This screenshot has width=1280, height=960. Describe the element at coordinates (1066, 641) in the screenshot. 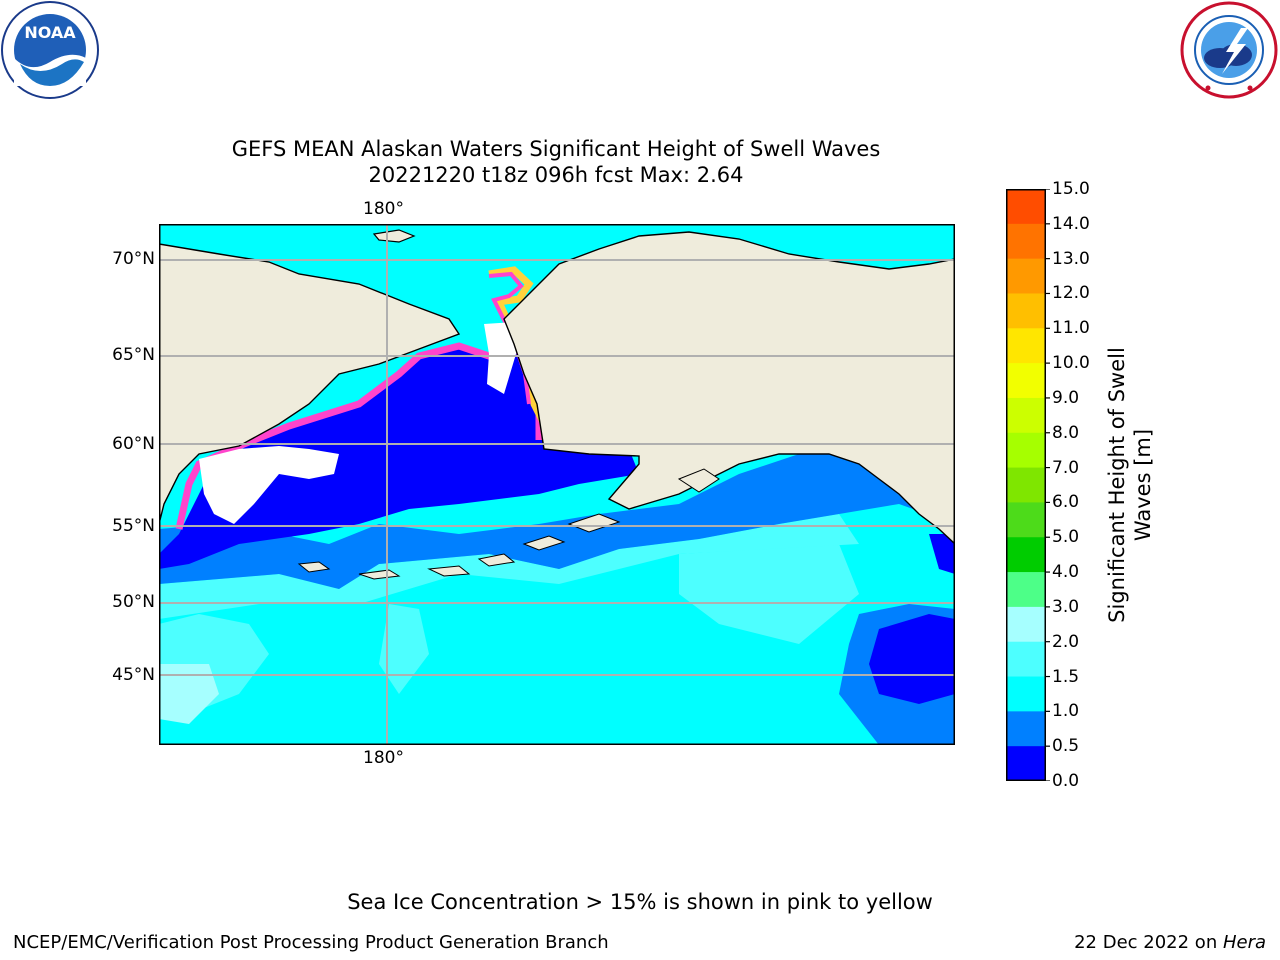

I see `colorbar-tick-label: 2.0` at that location.